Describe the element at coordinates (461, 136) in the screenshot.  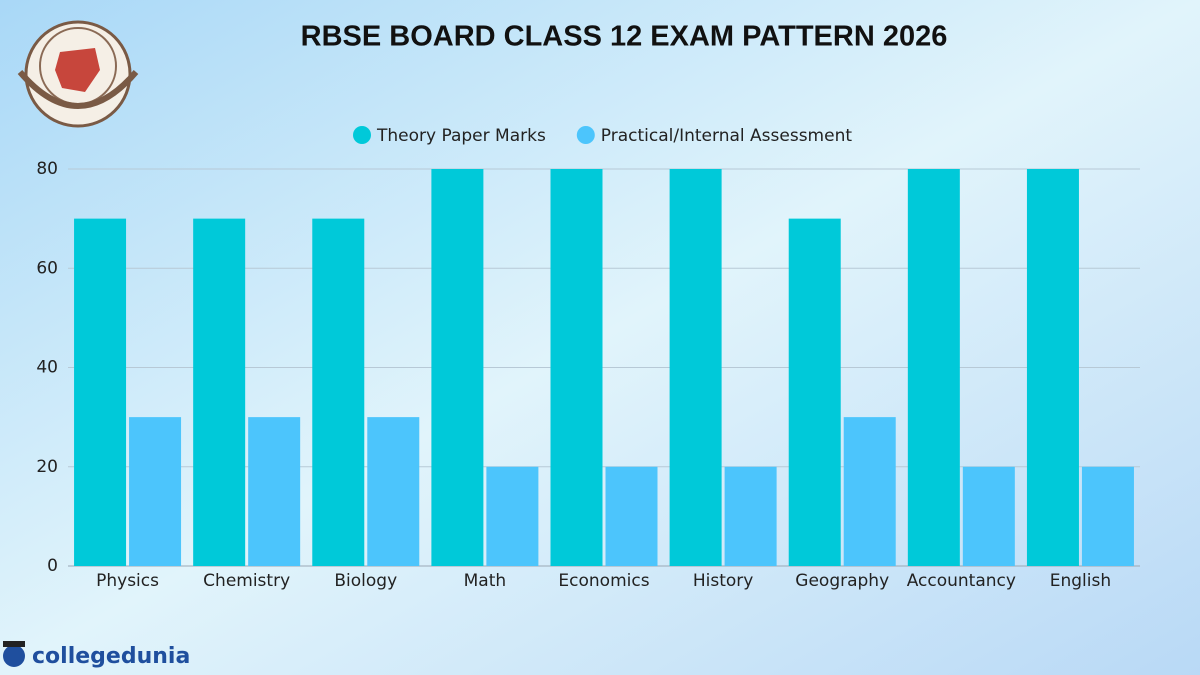
I see `legend-label: Theory Paper Marks` at that location.